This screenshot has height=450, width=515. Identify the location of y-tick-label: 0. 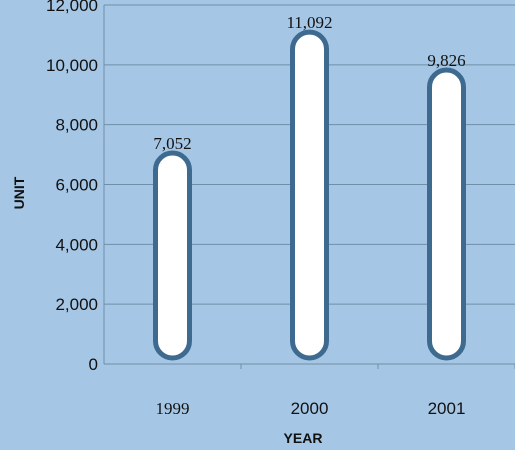
(93, 364).